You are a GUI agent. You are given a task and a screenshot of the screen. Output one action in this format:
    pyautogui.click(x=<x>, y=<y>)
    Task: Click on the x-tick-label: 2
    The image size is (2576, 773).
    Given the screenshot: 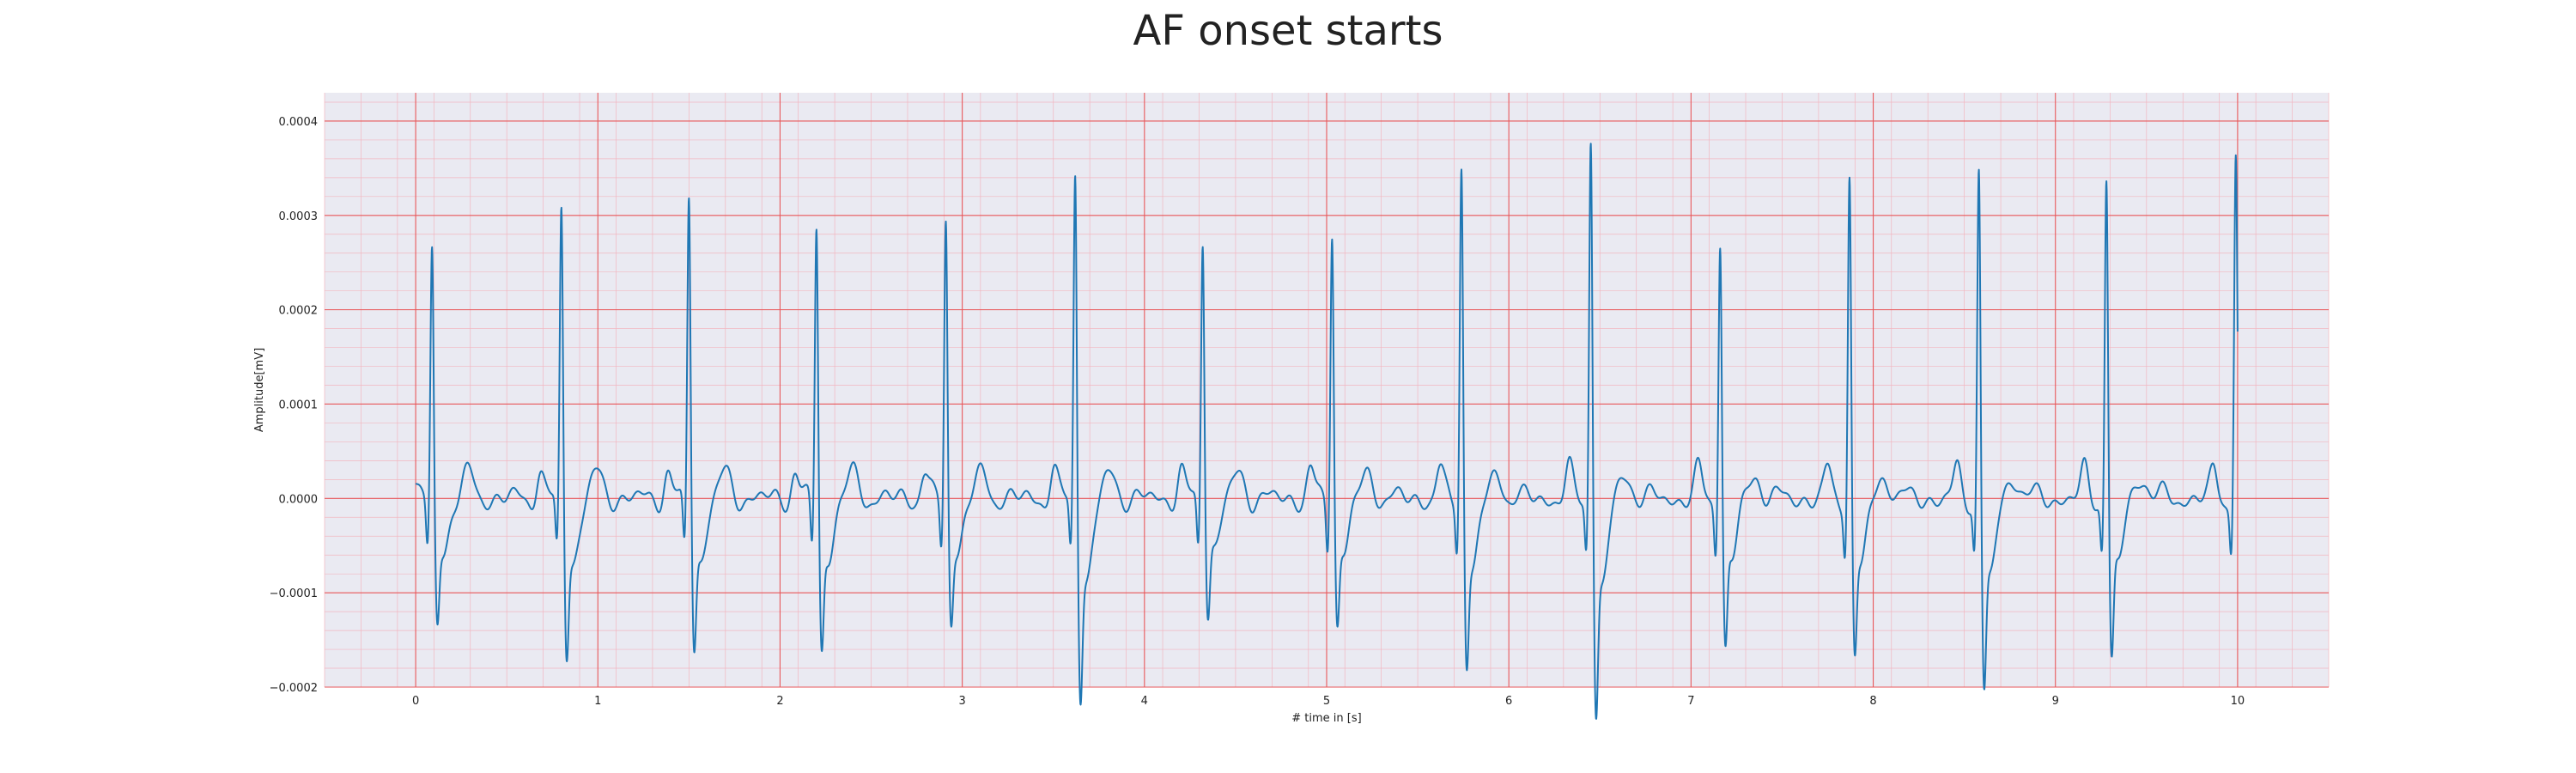 What is the action you would take?
    pyautogui.click(x=779, y=701)
    